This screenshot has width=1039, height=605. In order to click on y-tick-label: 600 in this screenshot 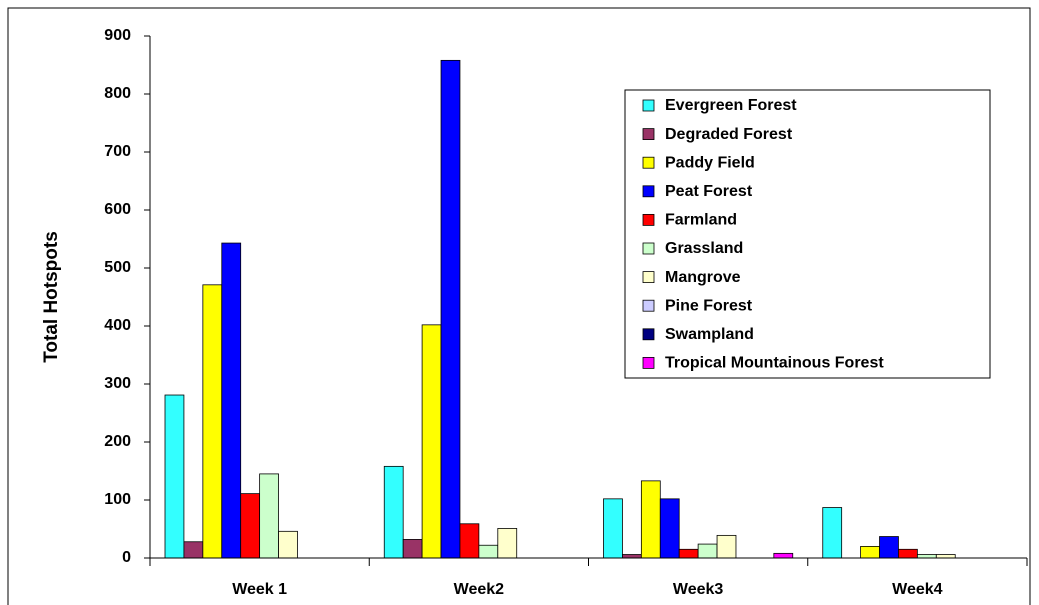, I will do `click(117, 209)`.